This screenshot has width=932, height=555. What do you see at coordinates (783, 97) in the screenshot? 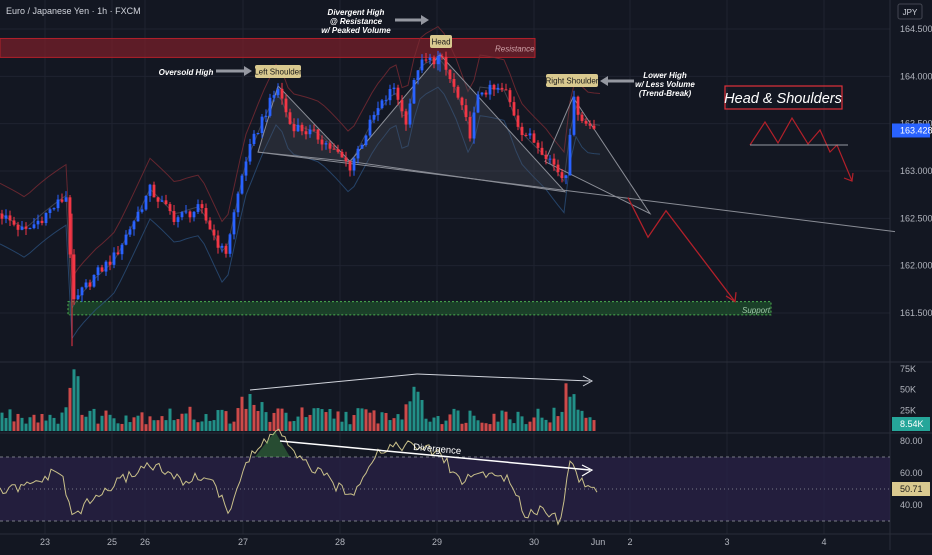
I see `pattern-title-box` at bounding box center [783, 97].